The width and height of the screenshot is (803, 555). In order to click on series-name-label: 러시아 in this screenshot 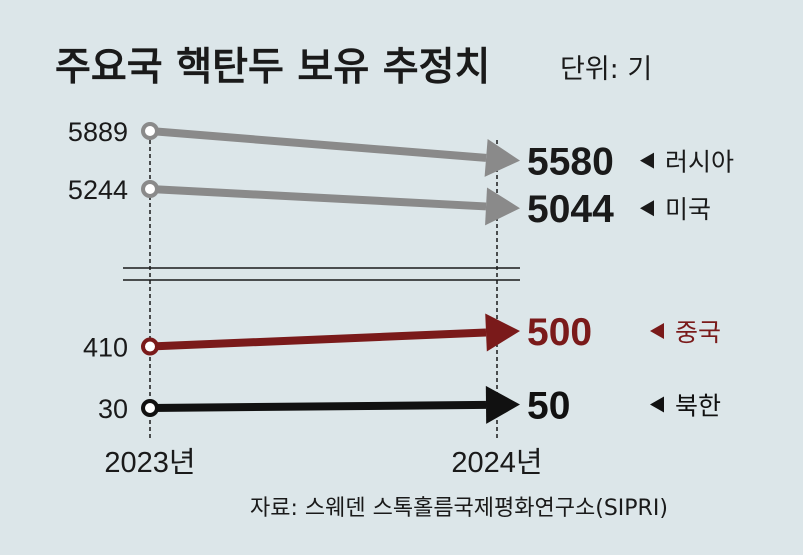, I will do `click(699, 162)`.